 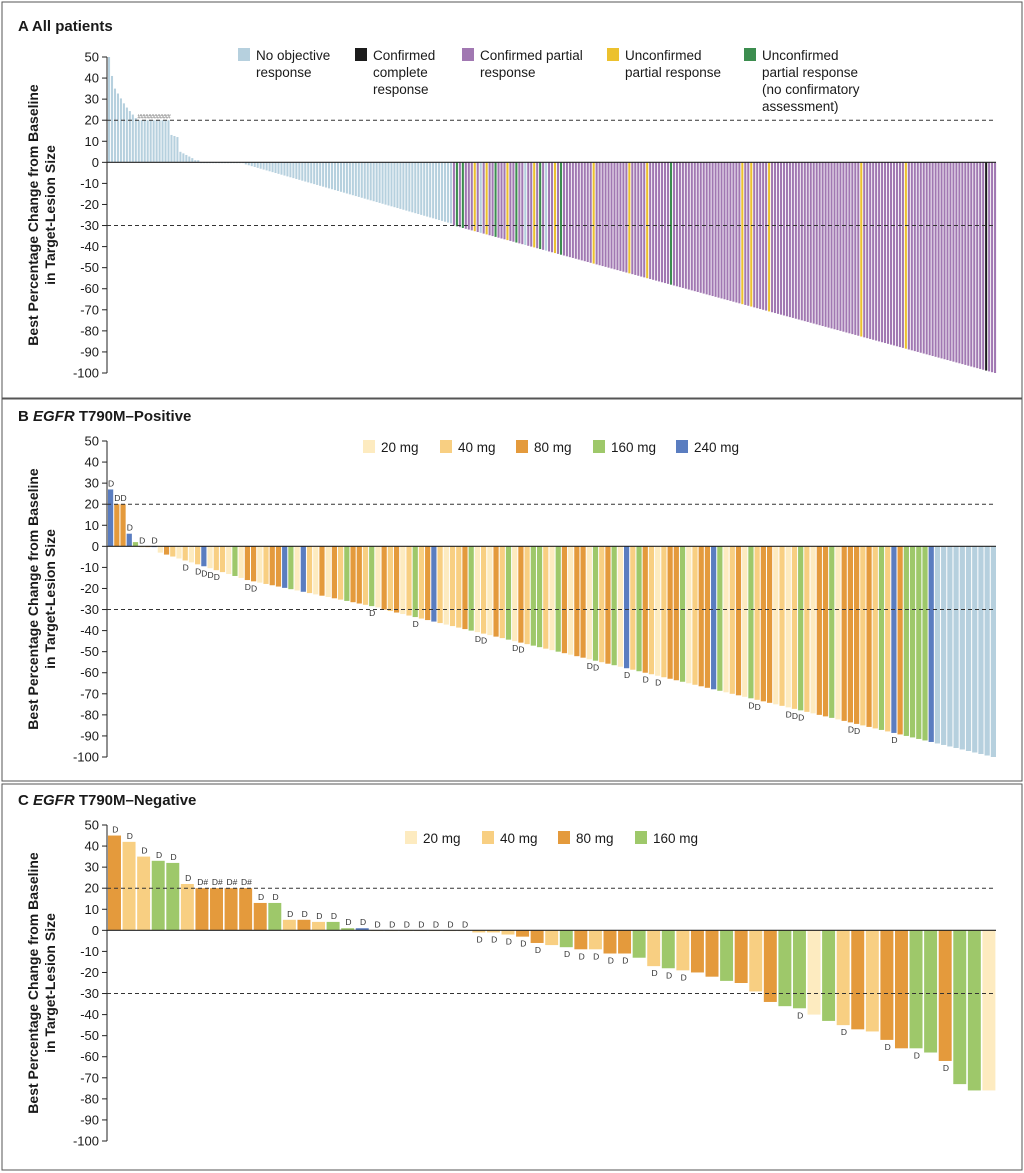 What do you see at coordinates (400, 72) in the screenshot?
I see `legend-label: complete` at bounding box center [400, 72].